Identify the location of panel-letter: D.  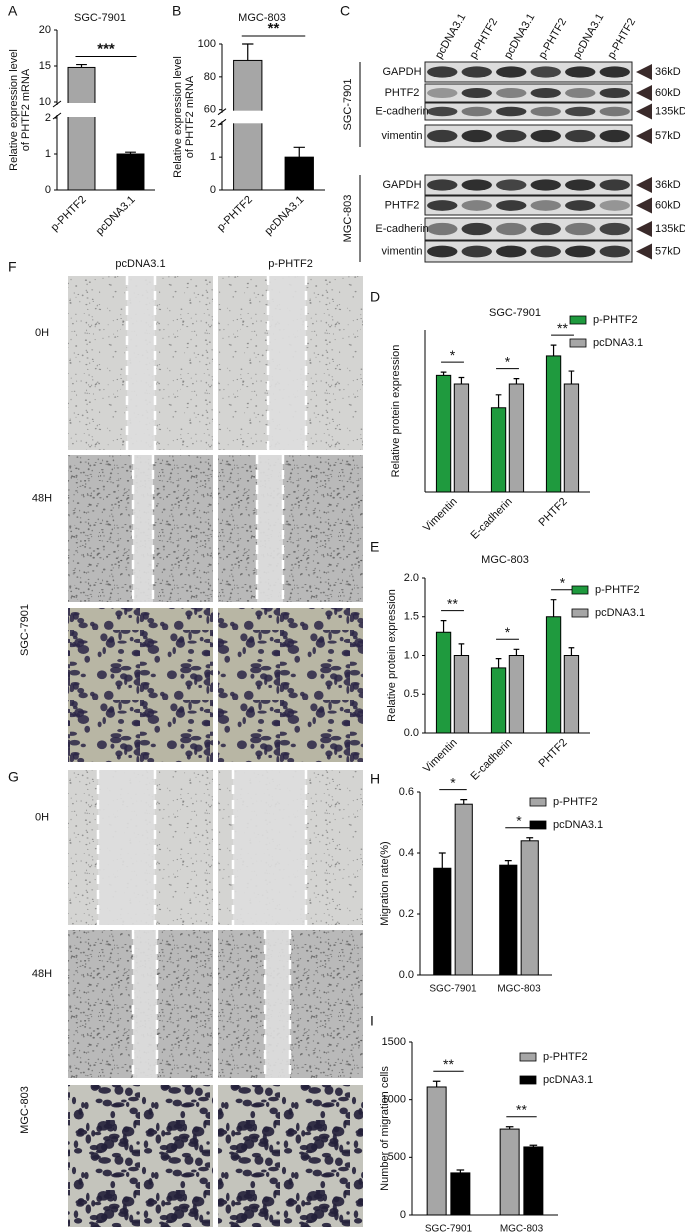
(375, 297).